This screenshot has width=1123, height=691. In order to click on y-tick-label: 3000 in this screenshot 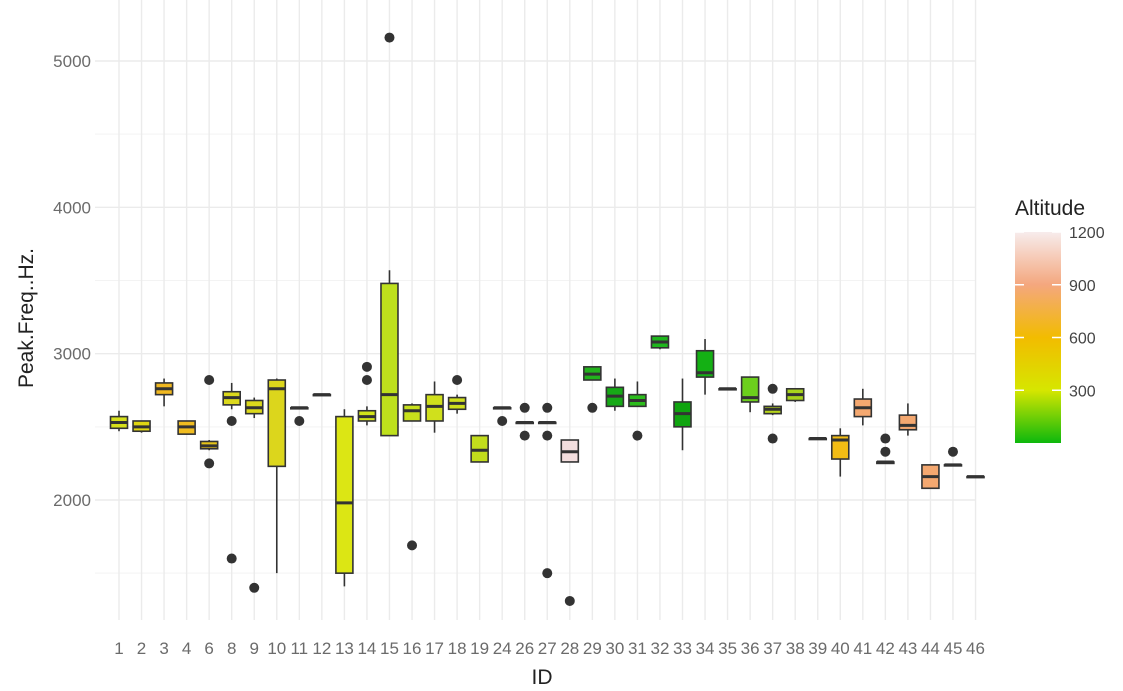, I will do `click(72, 354)`.